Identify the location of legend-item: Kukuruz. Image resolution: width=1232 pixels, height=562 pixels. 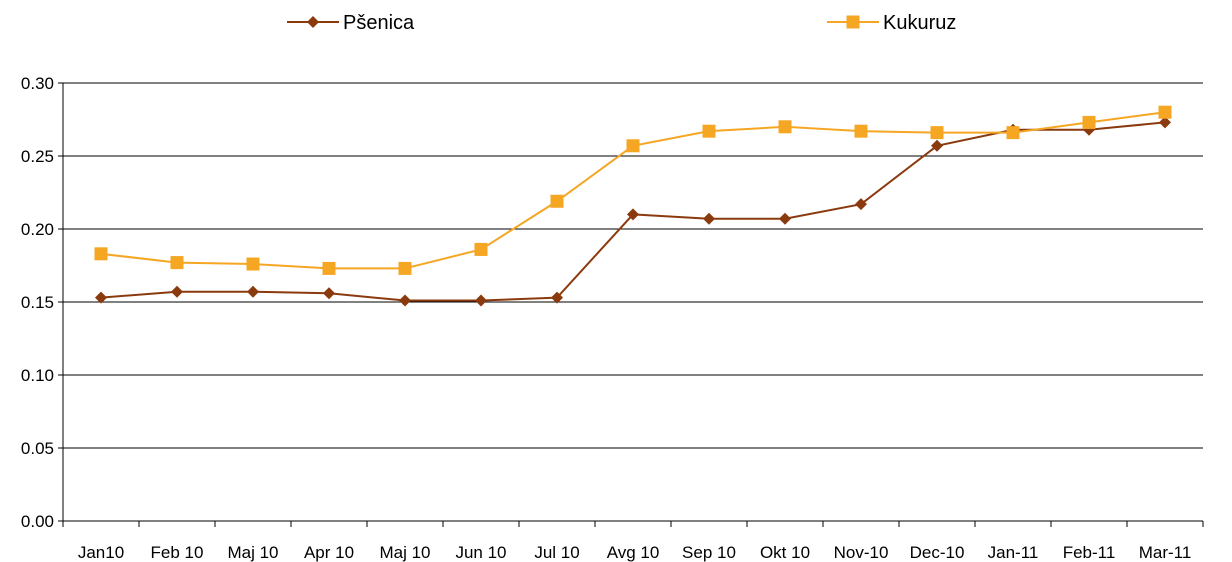
(891, 23).